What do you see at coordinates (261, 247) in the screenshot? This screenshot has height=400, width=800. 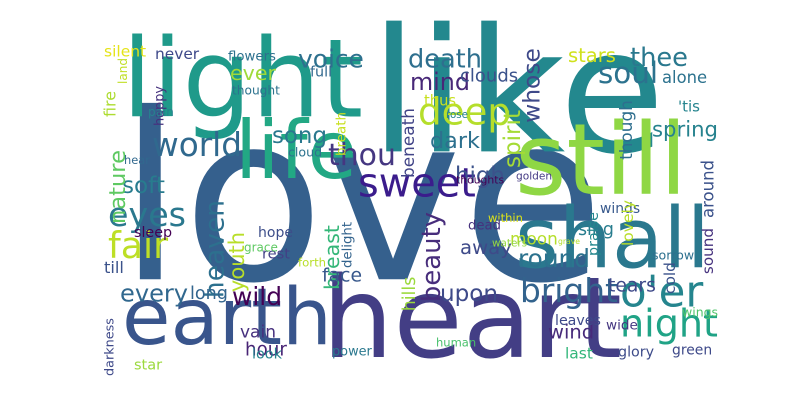 I see `word-grace: grace` at bounding box center [261, 247].